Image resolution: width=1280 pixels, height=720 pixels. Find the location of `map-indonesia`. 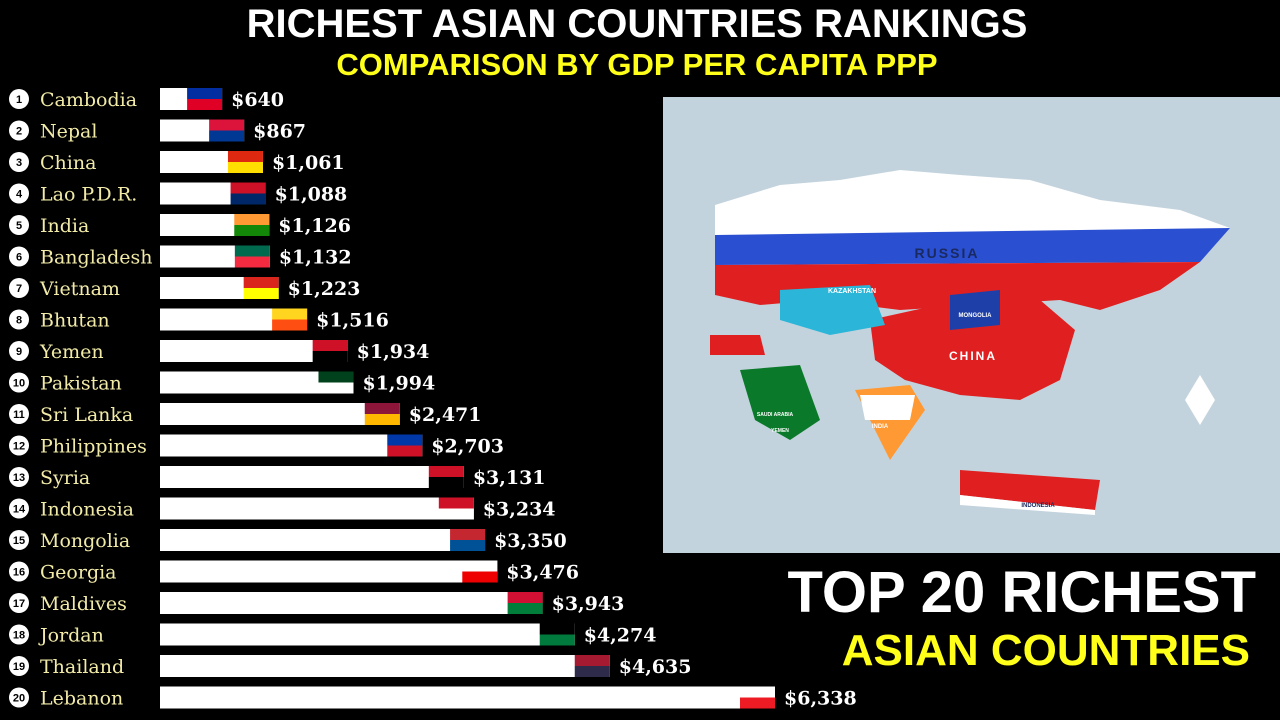

map-indonesia is located at coordinates (1030, 490).